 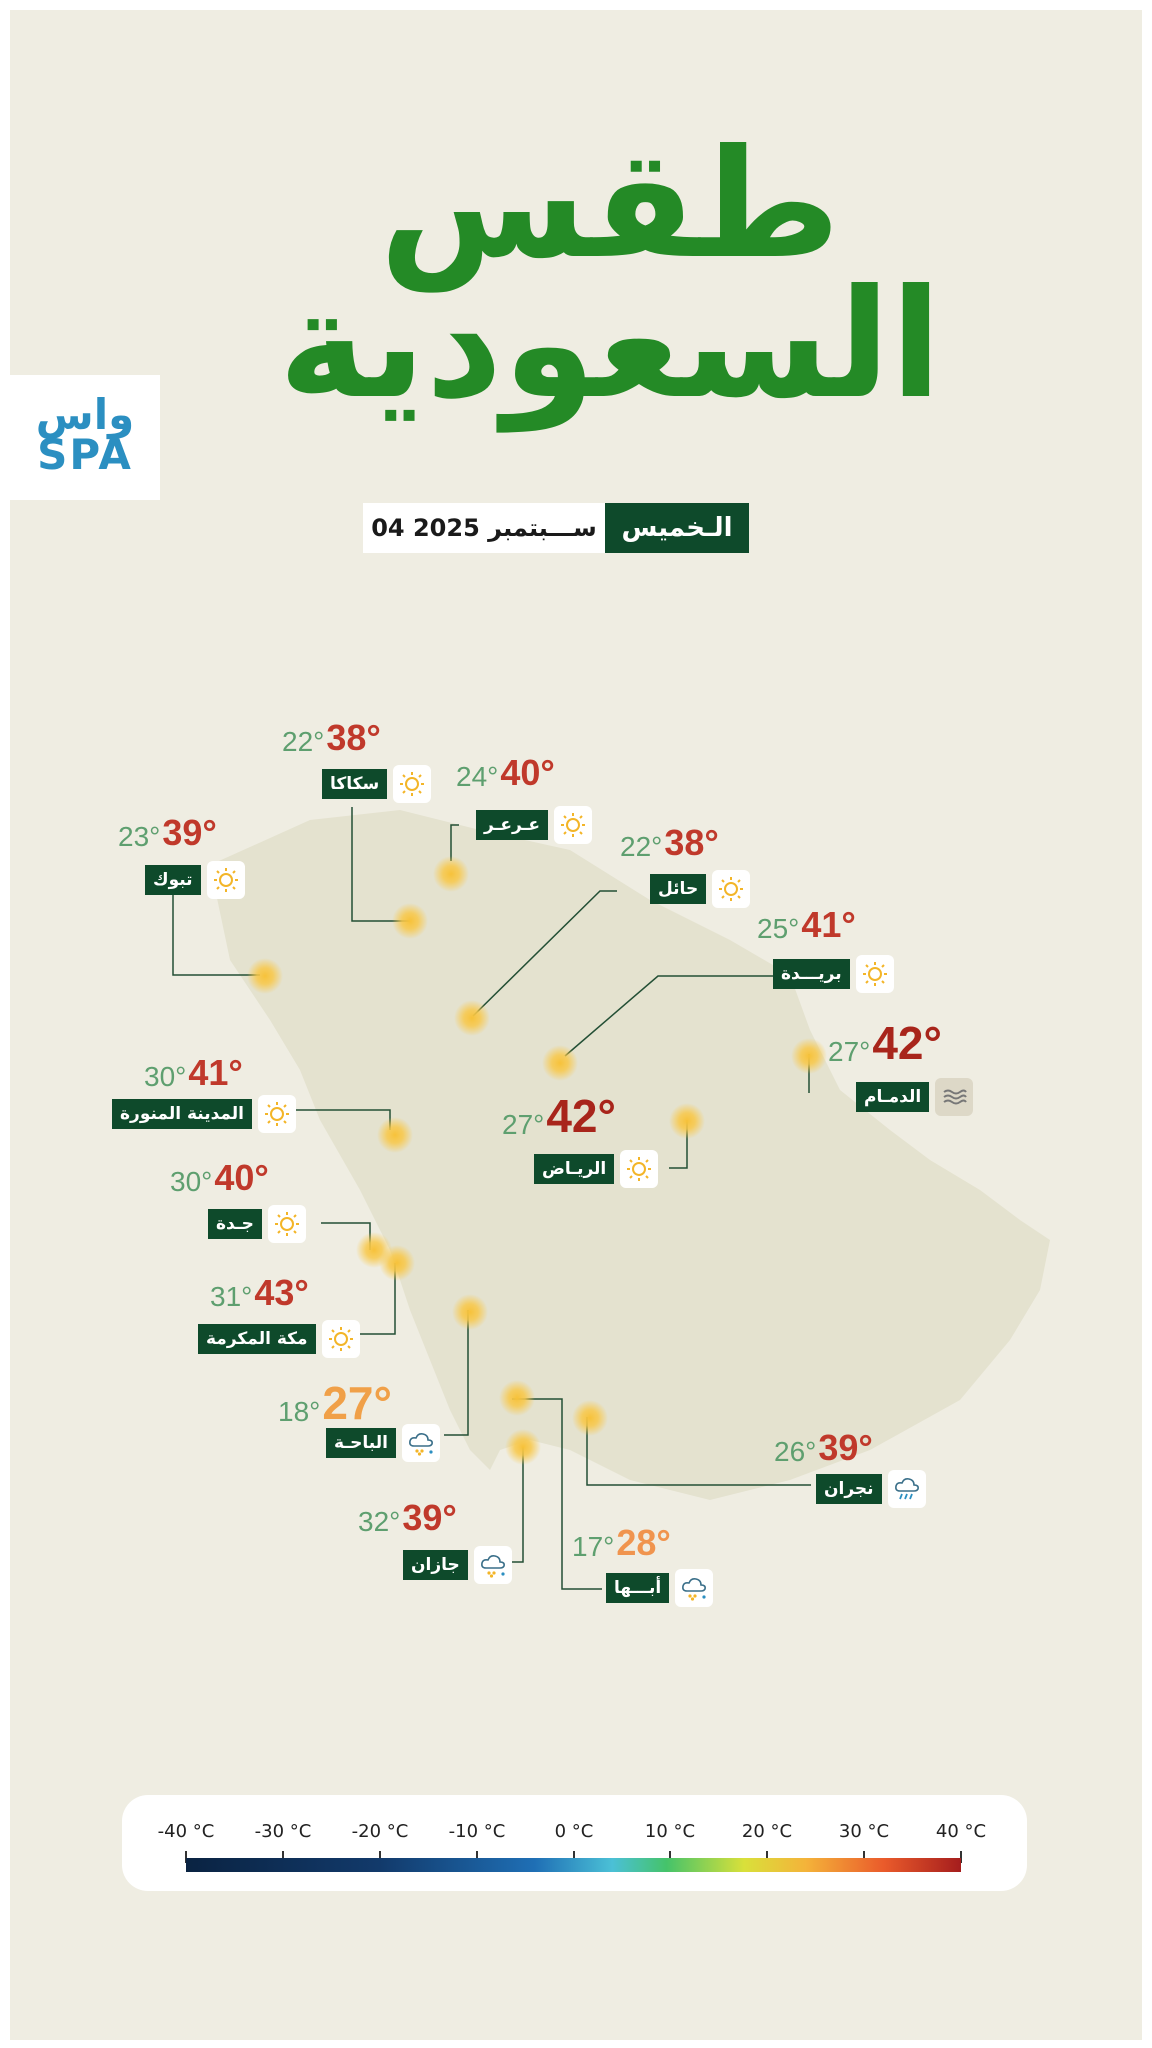 I want to click on marker-riyadh, so click(x=687, y=1121).